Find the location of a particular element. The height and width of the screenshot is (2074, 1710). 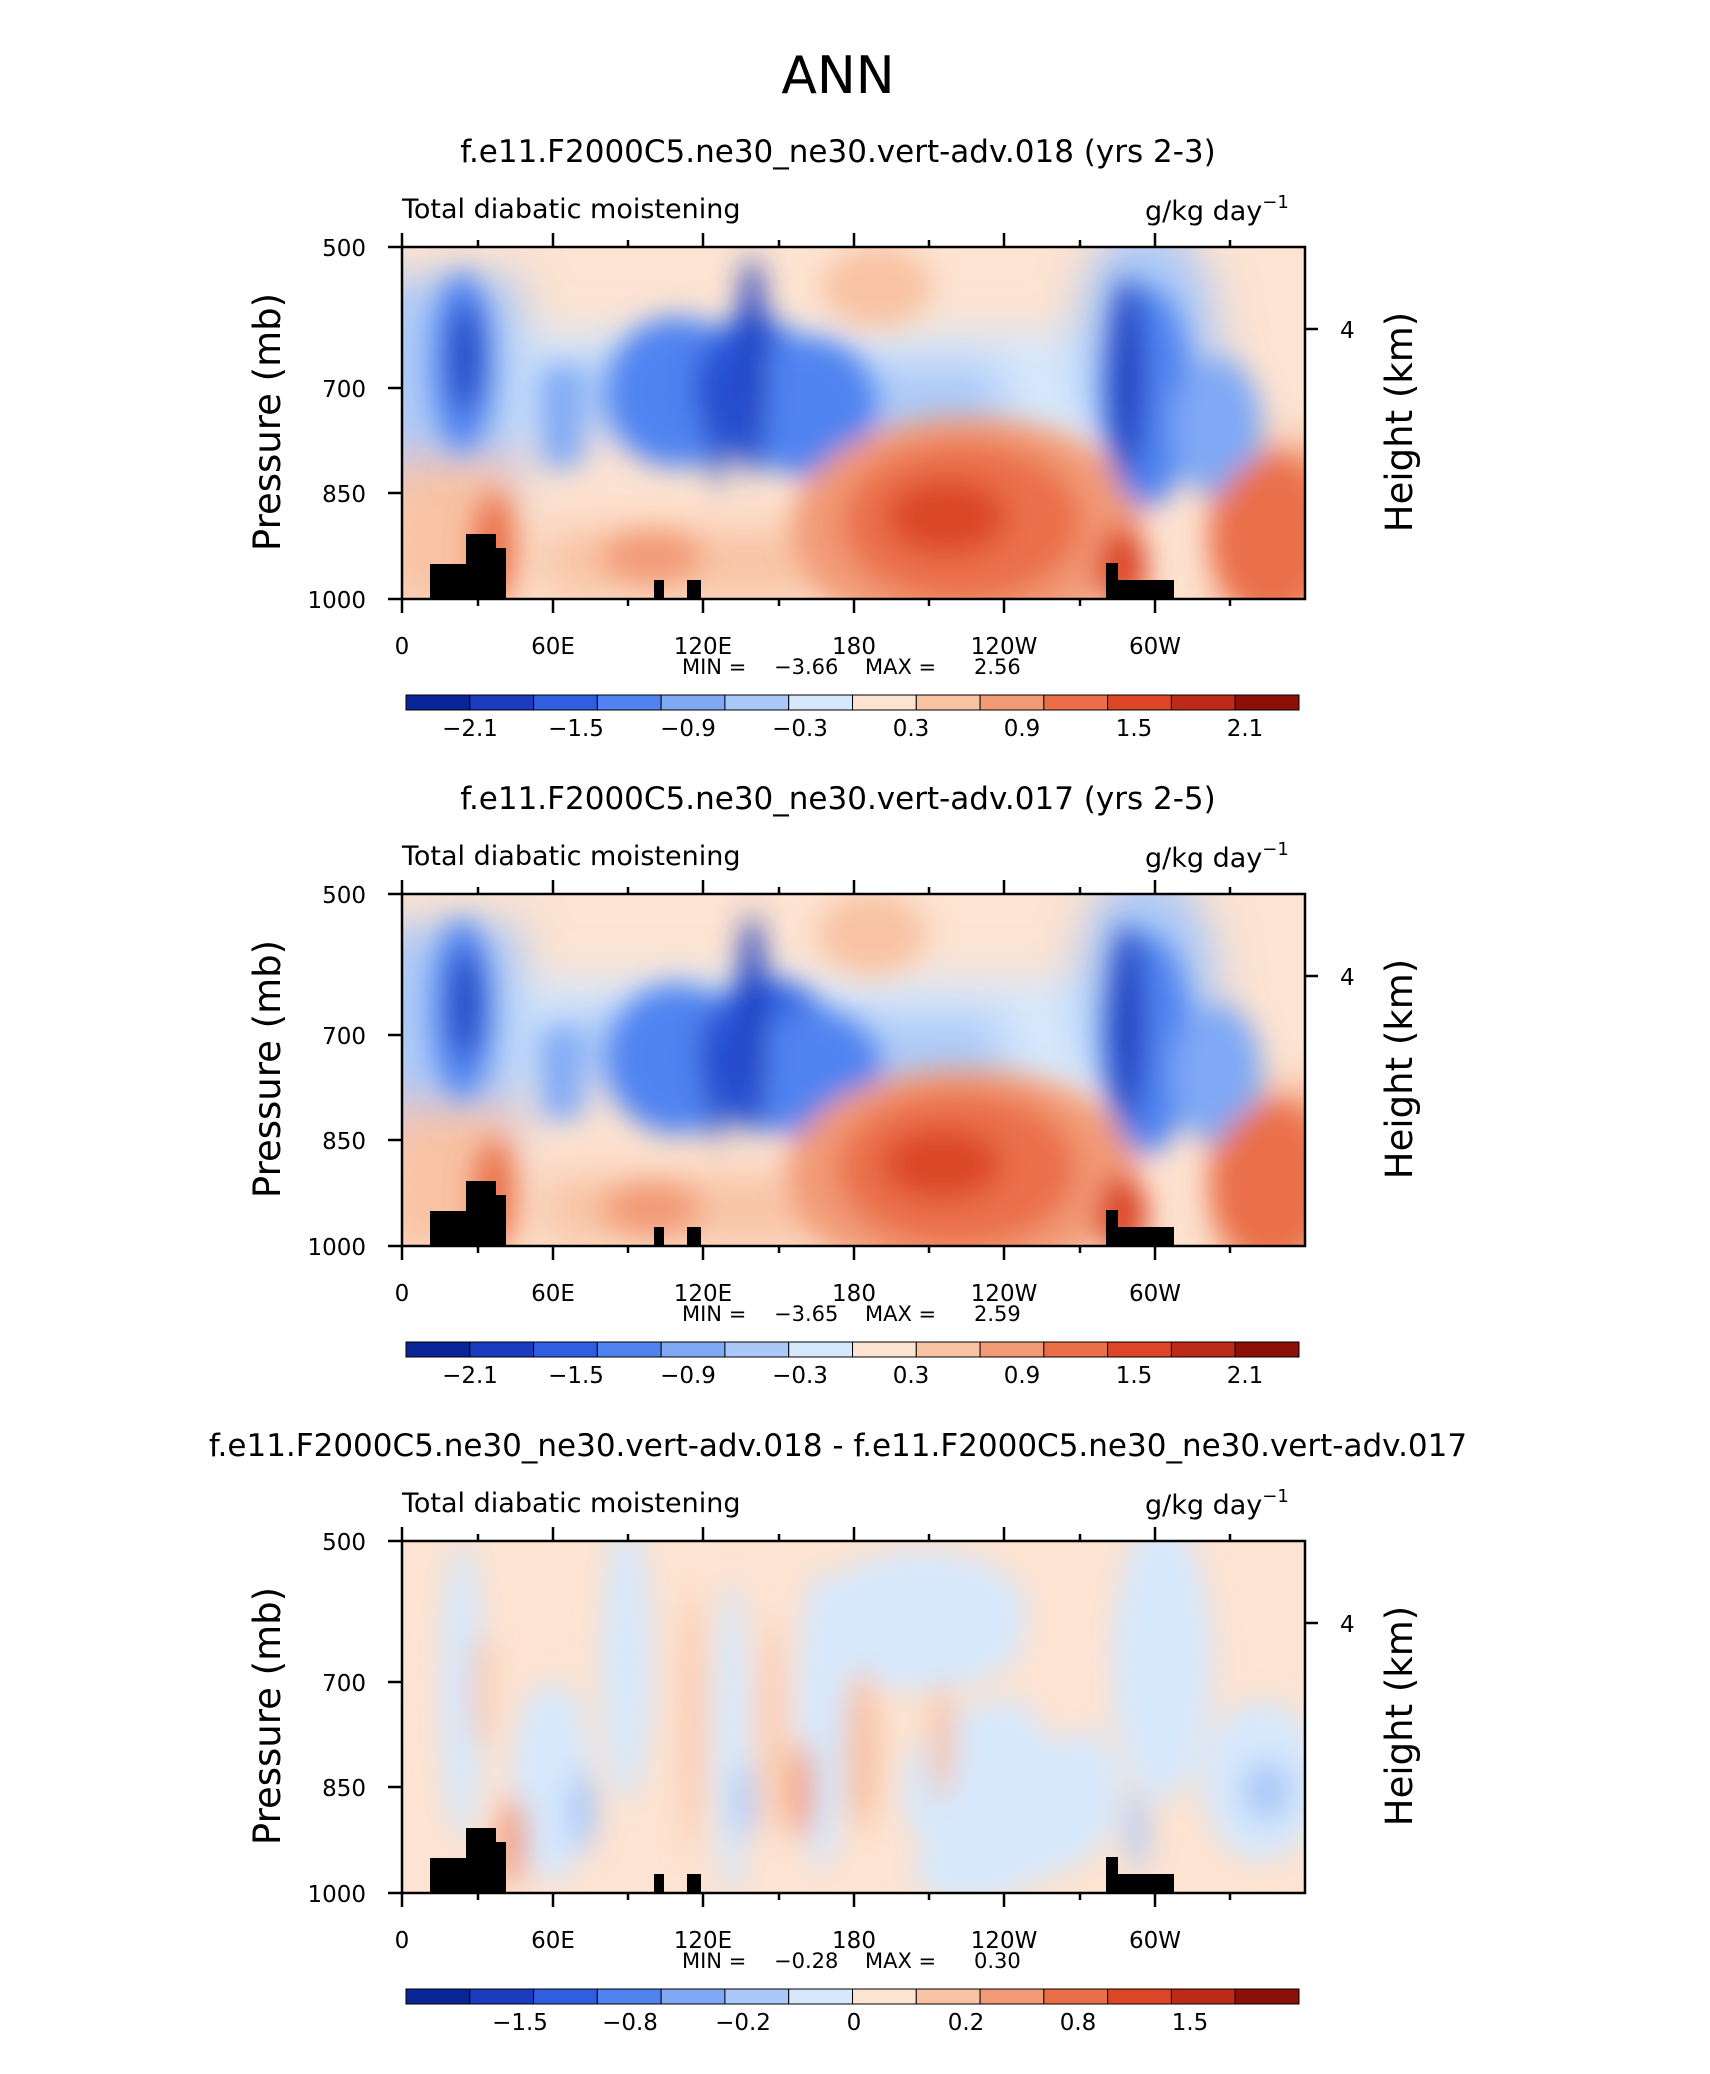

max-value: 2.59 is located at coordinates (997, 1314).